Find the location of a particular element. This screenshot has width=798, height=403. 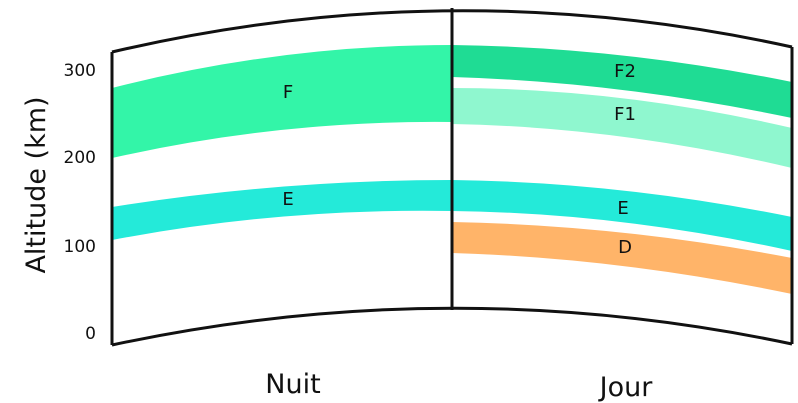

day-layer-d-label: D is located at coordinates (625, 247).